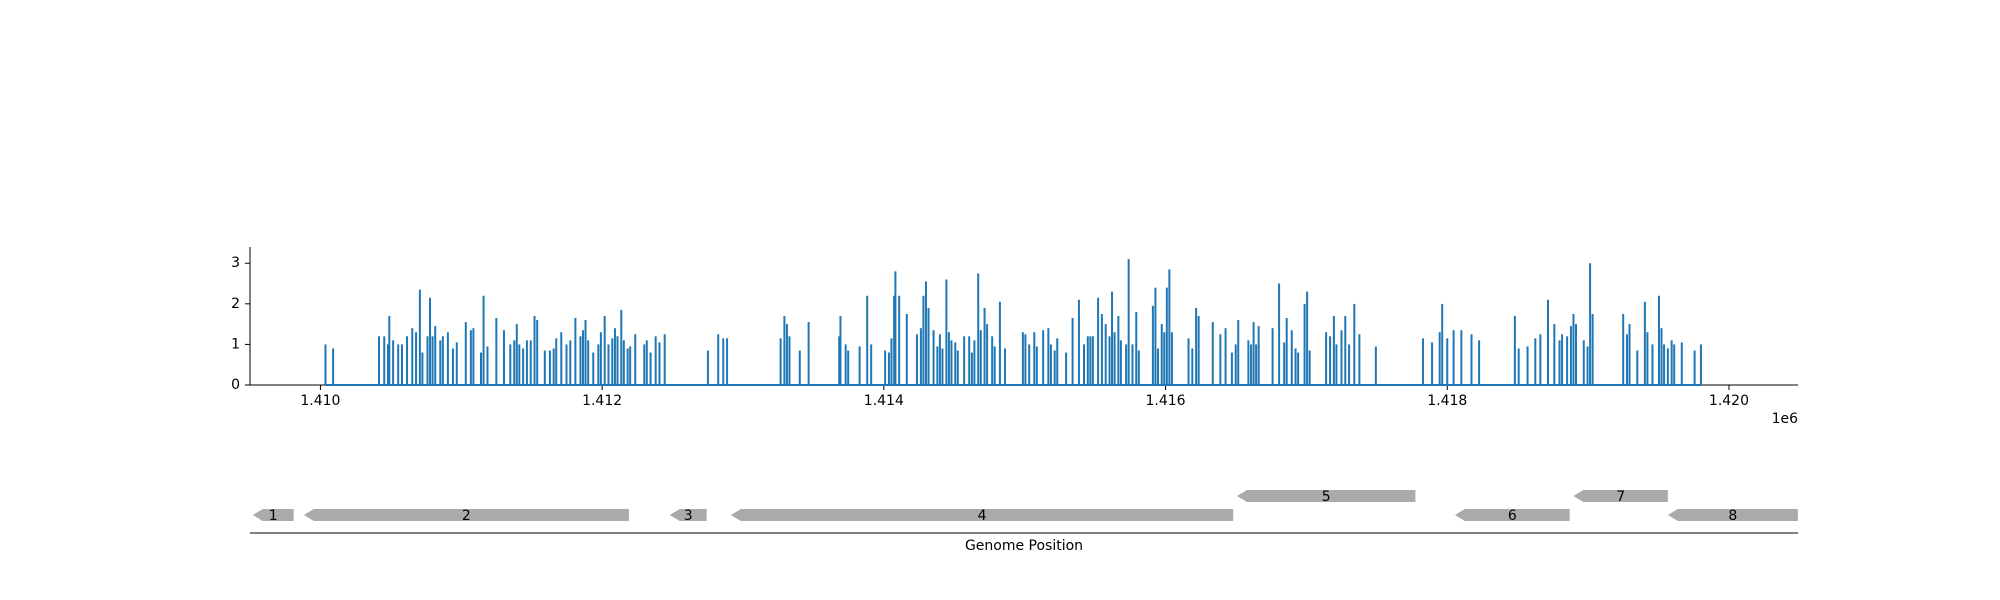 This screenshot has height=600, width=2000. Describe the element at coordinates (1166, 401) in the screenshot. I see `x-tick-label: 1.416` at that location.